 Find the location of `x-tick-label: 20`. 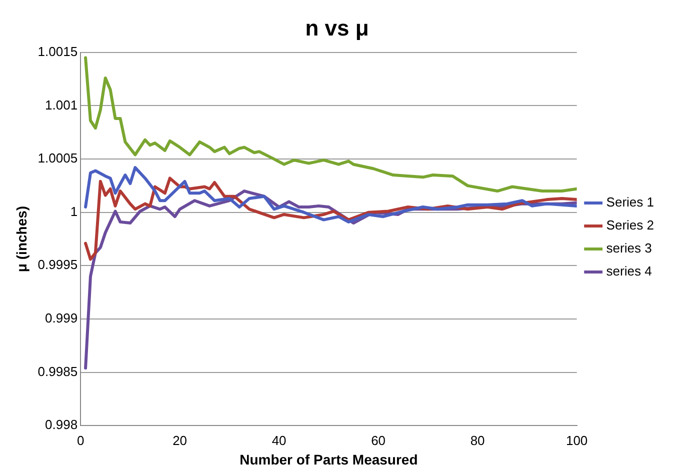

x-tick-label: 20 is located at coordinates (180, 440).